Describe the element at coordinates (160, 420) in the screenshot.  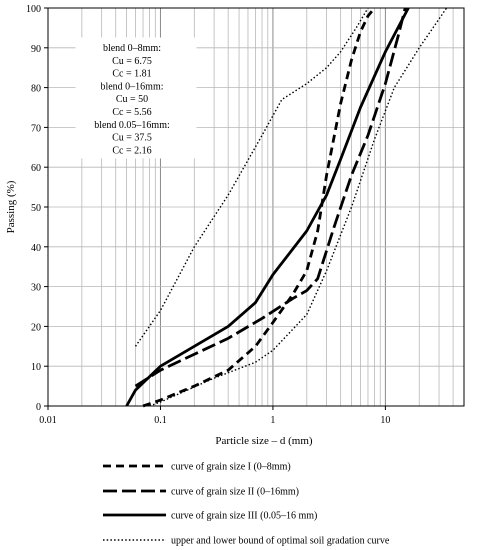
I see `x-tick-label: 0.1` at that location.